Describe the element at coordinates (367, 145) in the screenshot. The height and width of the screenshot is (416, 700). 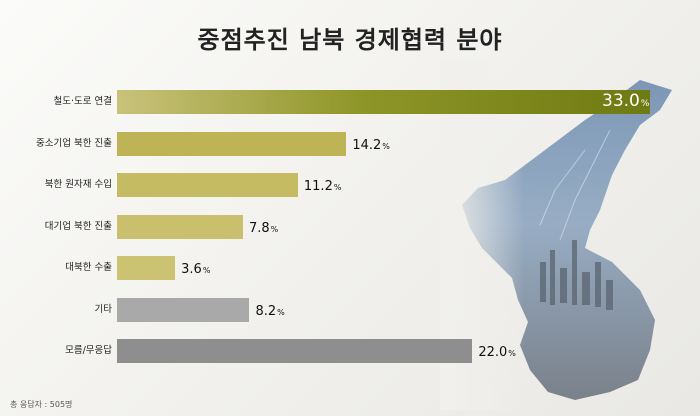
I see `value-number: 14.2` at that location.